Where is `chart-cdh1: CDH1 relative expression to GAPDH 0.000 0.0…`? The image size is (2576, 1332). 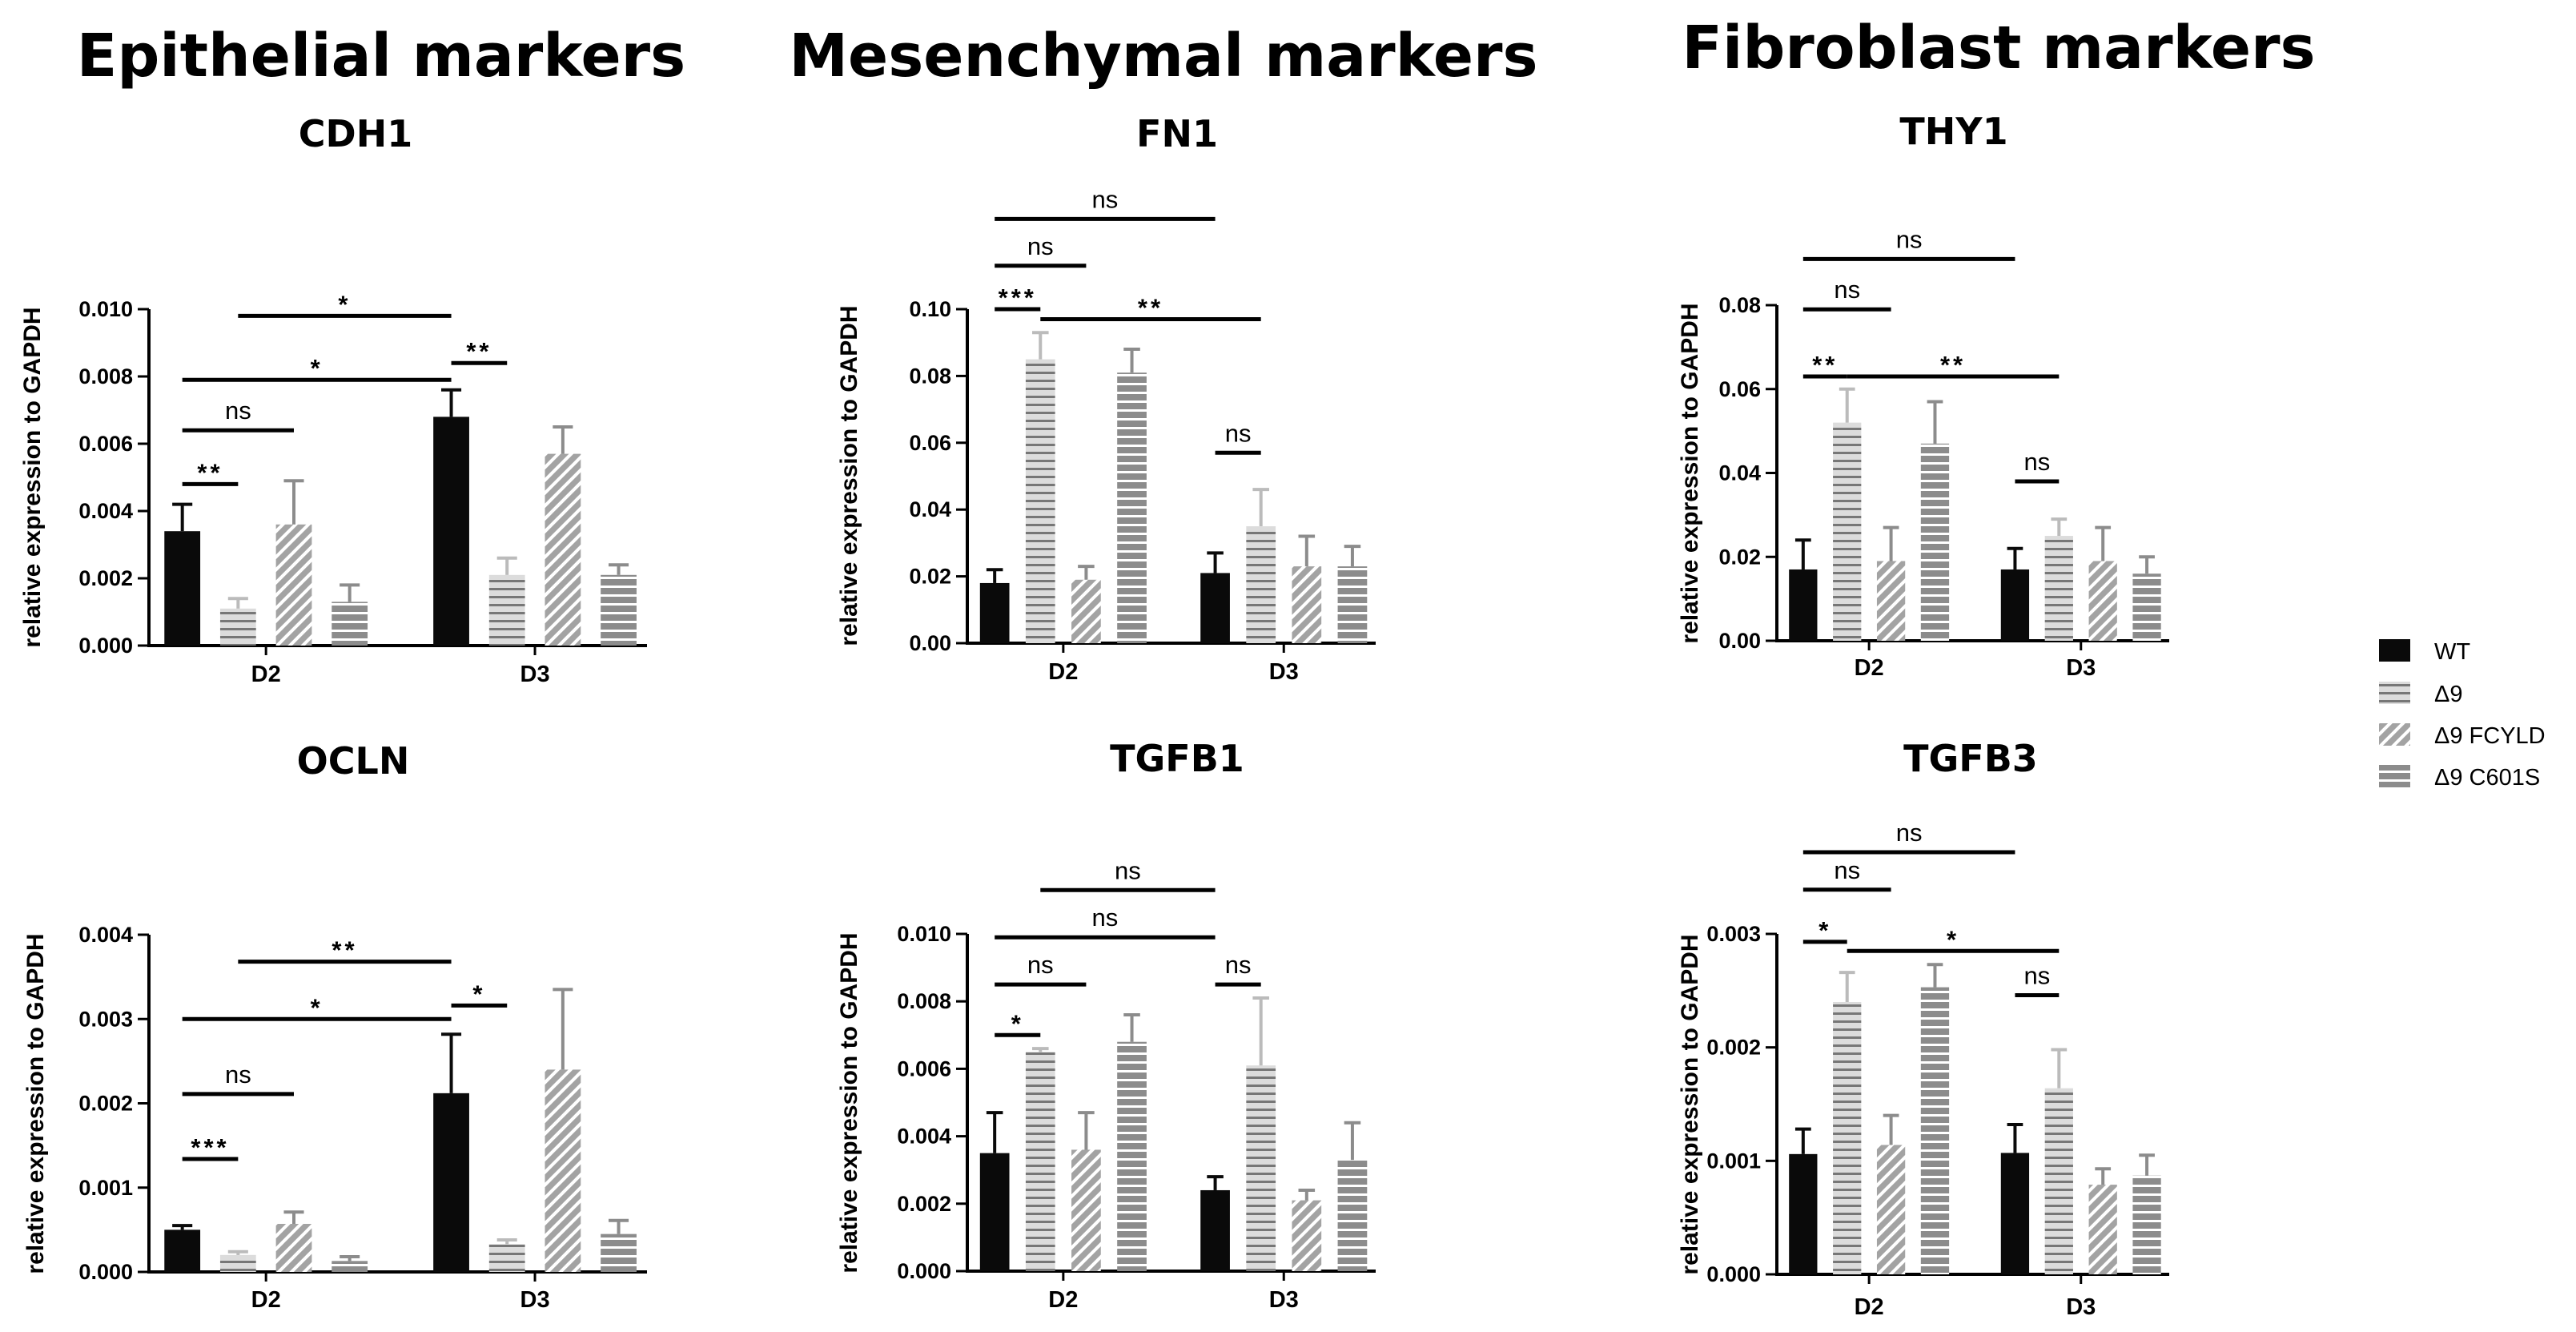
chart-cdh1: CDH1 relative expression to GAPDH 0.000 0.0… is located at coordinates (333, 400).